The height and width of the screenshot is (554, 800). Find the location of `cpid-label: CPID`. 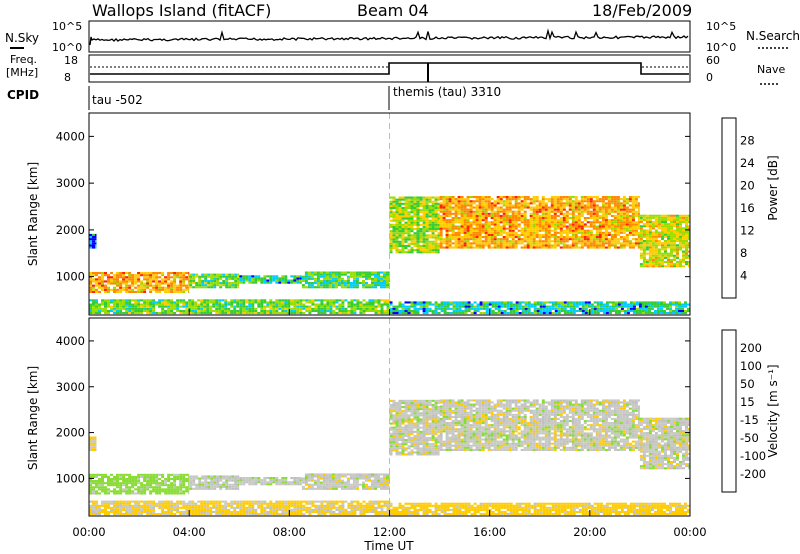

cpid-label: CPID is located at coordinates (23, 95).